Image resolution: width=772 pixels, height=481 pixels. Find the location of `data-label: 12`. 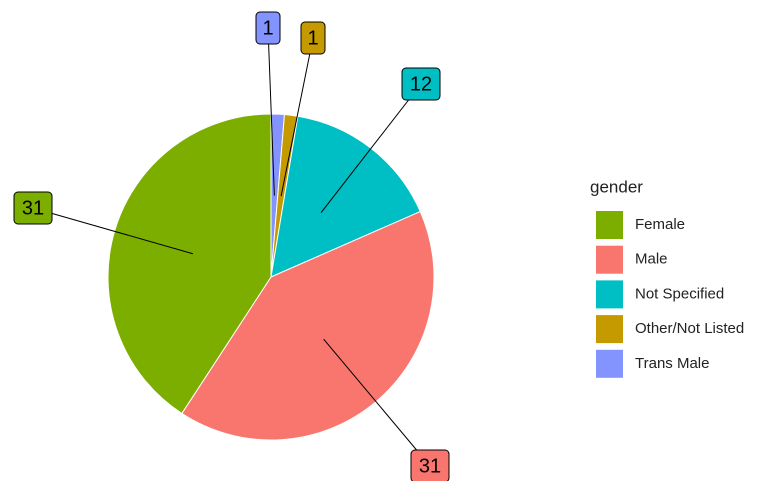

data-label: 12 is located at coordinates (421, 84).